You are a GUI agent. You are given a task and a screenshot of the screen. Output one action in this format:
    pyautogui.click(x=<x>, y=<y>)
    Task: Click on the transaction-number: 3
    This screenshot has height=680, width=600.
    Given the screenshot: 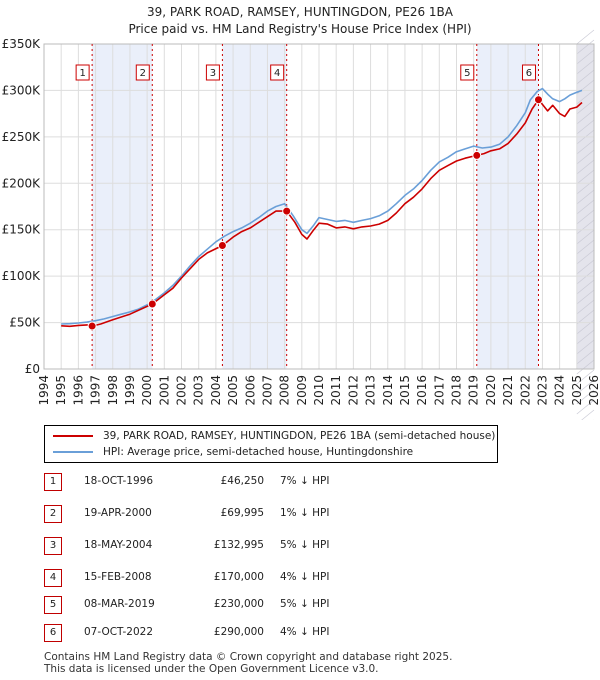 What is the action you would take?
    pyautogui.click(x=53, y=546)
    